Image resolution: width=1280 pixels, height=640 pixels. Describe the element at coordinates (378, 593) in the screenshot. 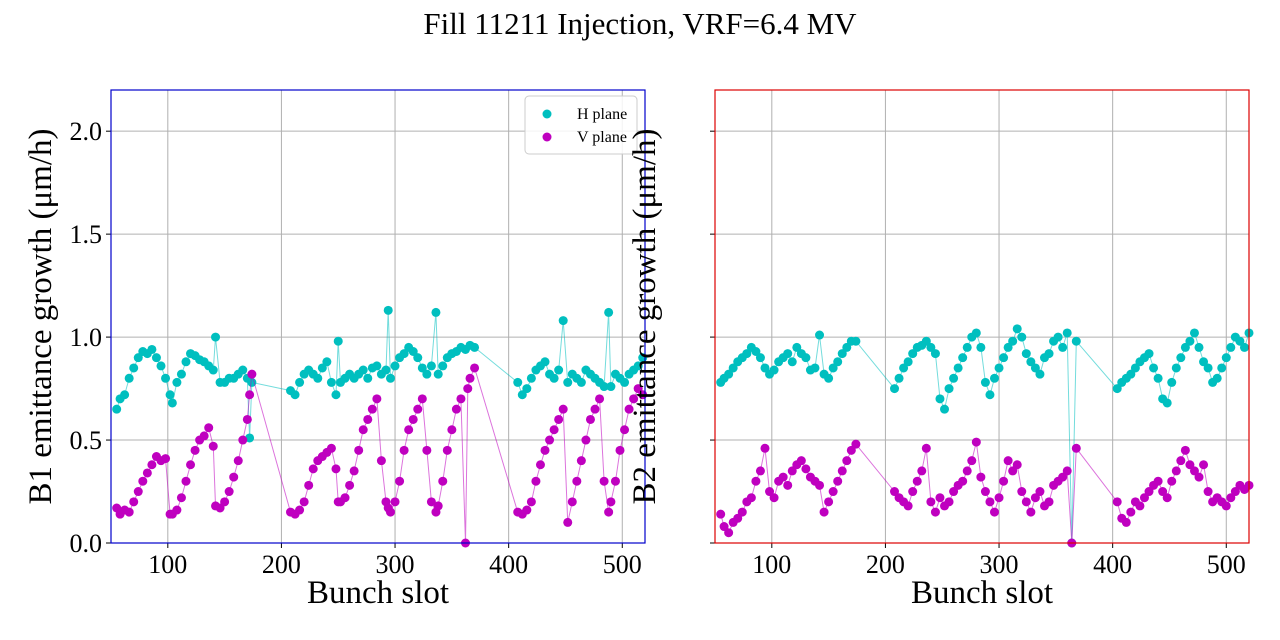

I see `x-axis-label: Bunch slot` at that location.